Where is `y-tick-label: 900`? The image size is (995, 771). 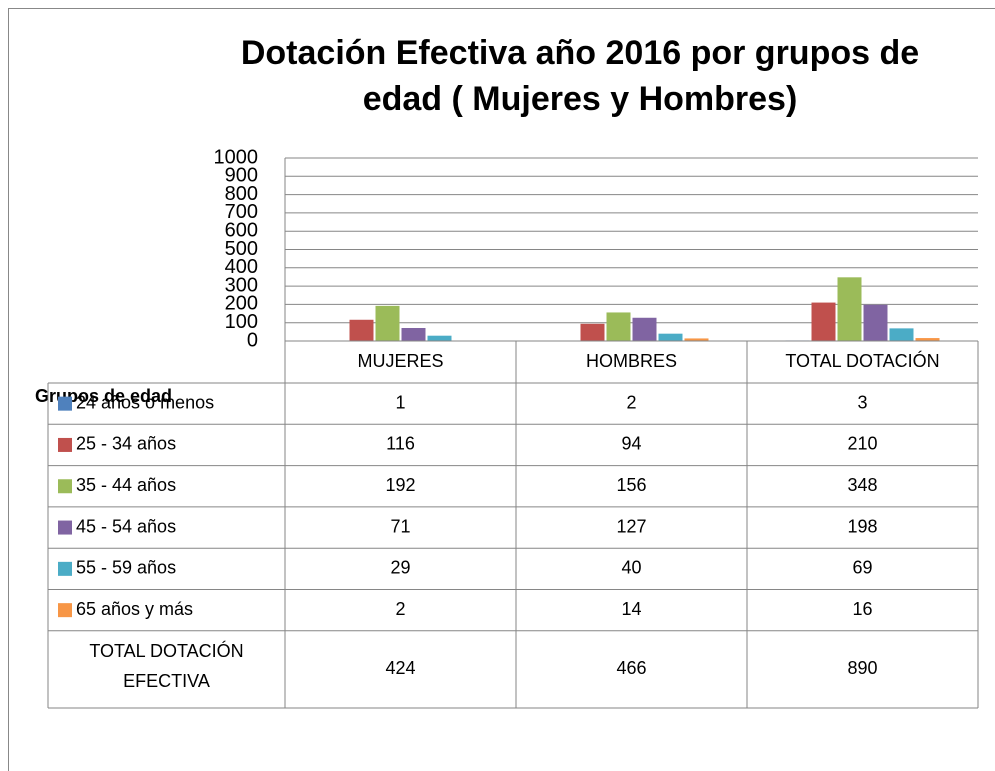
y-tick-label: 900 is located at coordinates (241, 176).